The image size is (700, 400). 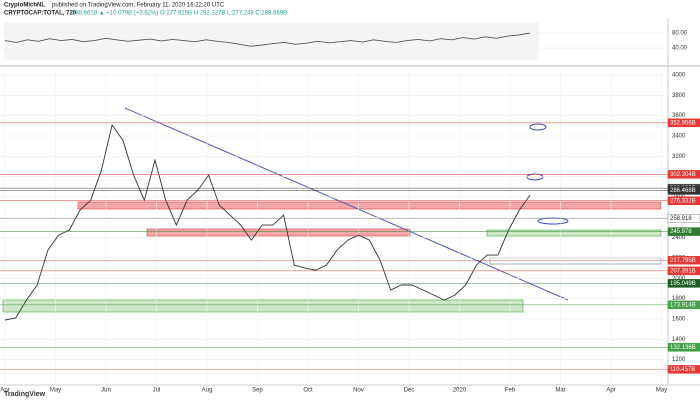 I want to click on y-tick-label: 4000, so click(x=679, y=76).